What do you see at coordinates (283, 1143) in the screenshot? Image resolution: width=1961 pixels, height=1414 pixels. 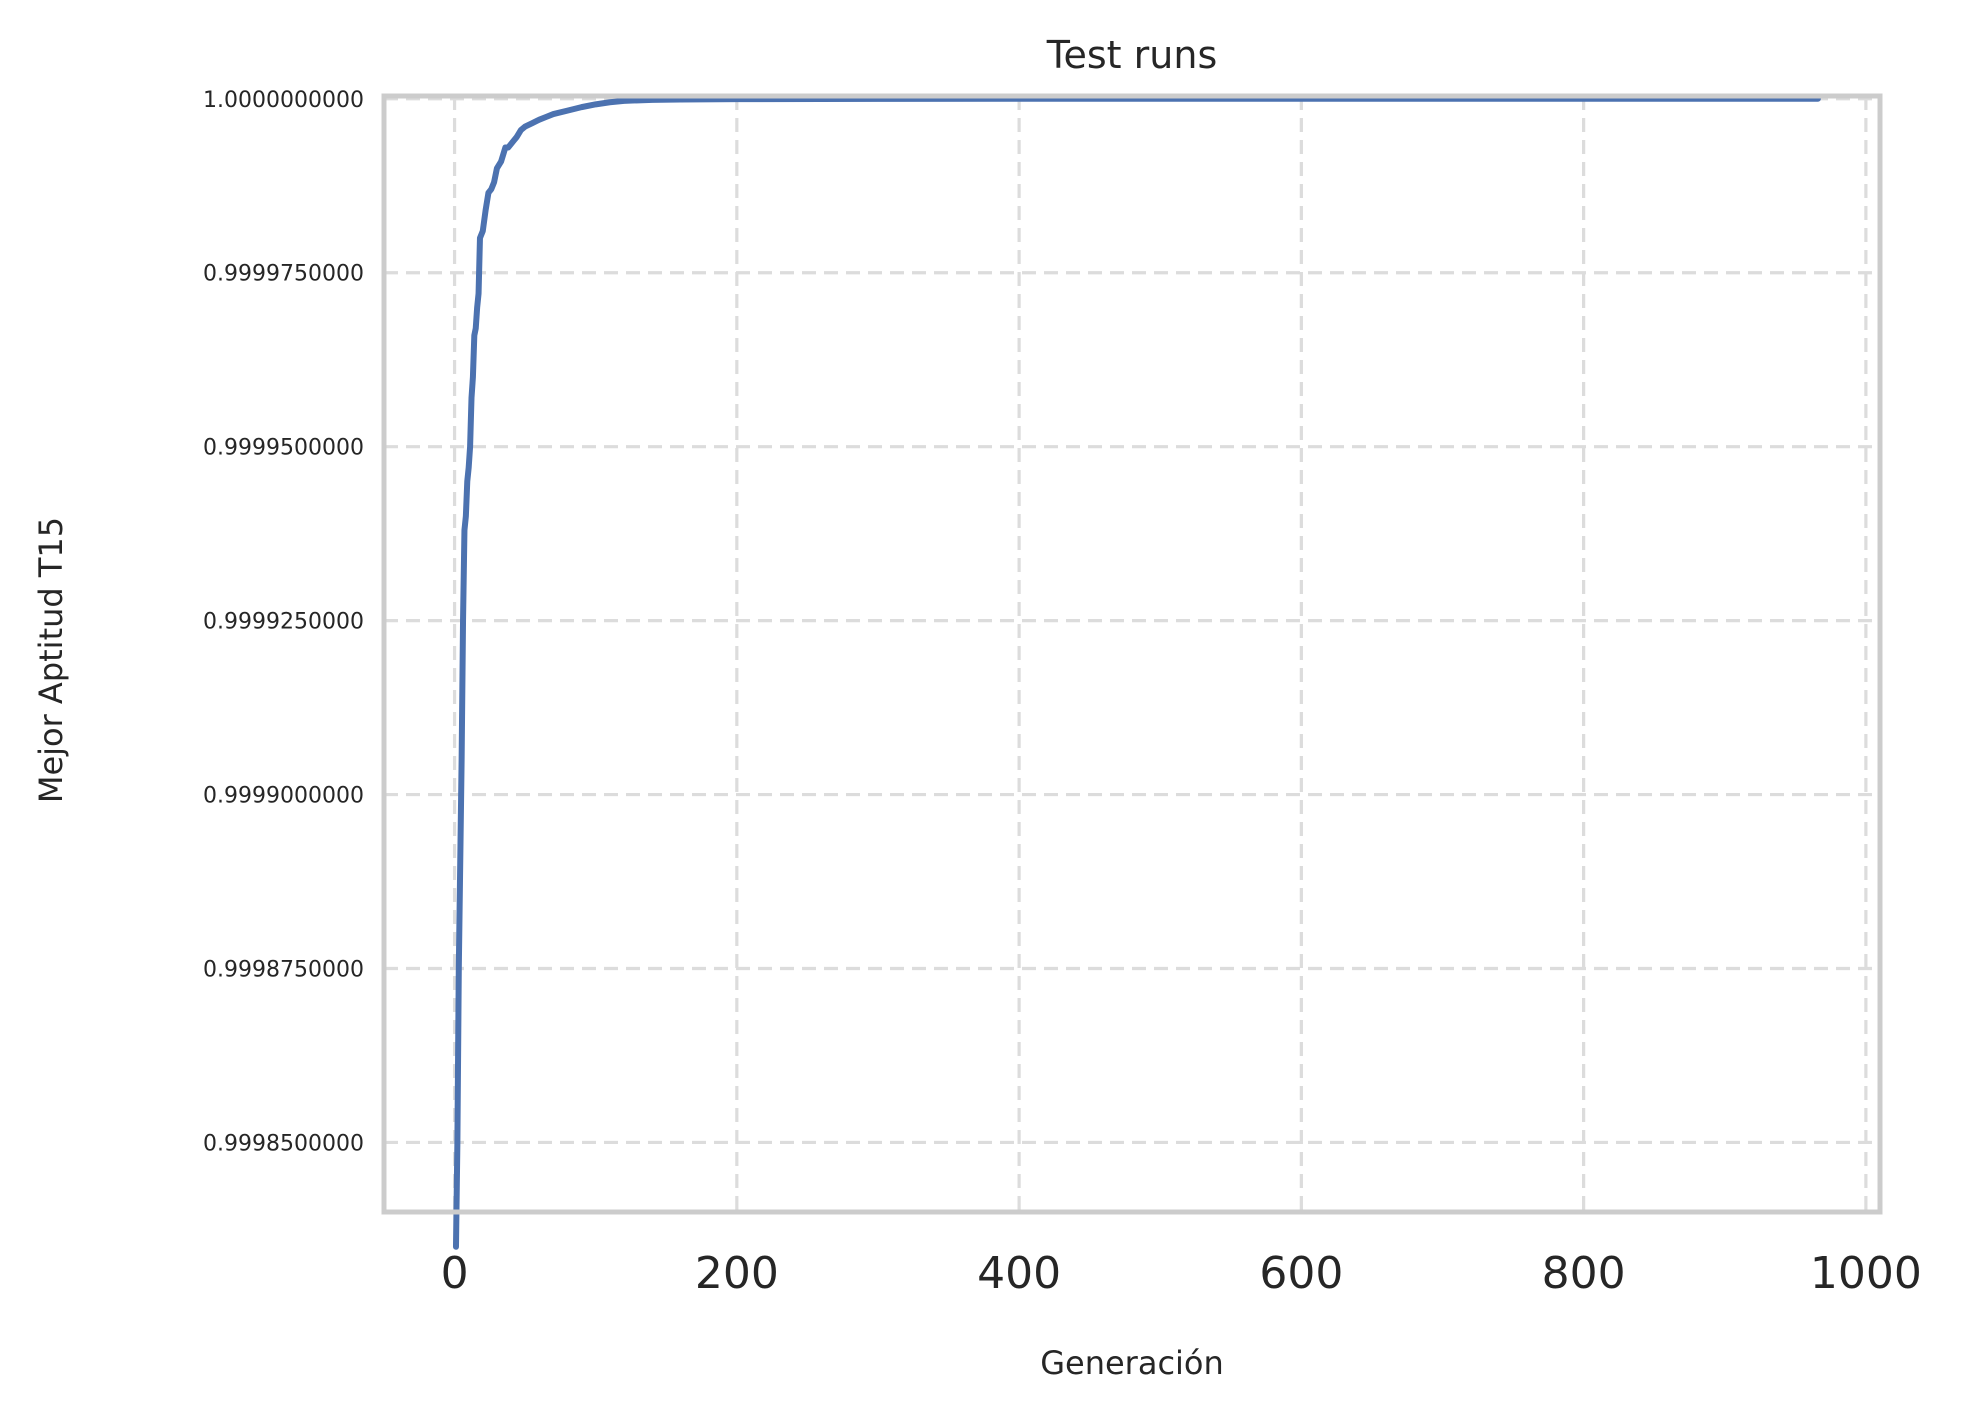 I see `y-tick-label: 0.9998500000` at bounding box center [283, 1143].